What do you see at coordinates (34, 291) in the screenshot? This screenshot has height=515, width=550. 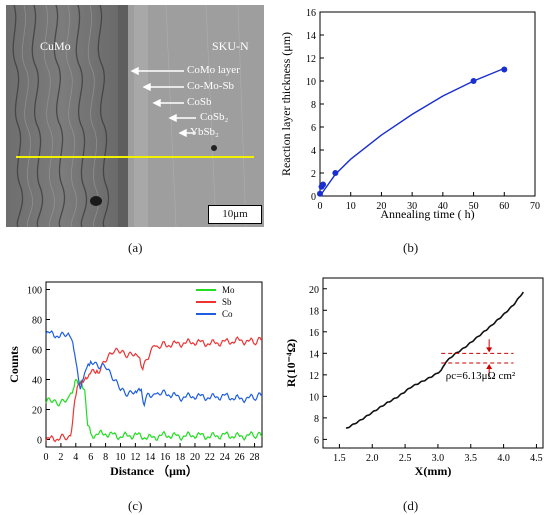 I see `y-tick-label: 100` at bounding box center [34, 291].